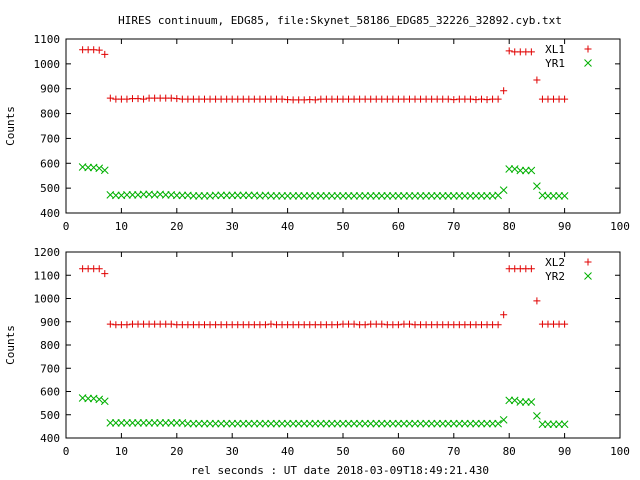  What do you see at coordinates (564, 226) in the screenshot?
I see `x-tick-label: 90` at bounding box center [564, 226].